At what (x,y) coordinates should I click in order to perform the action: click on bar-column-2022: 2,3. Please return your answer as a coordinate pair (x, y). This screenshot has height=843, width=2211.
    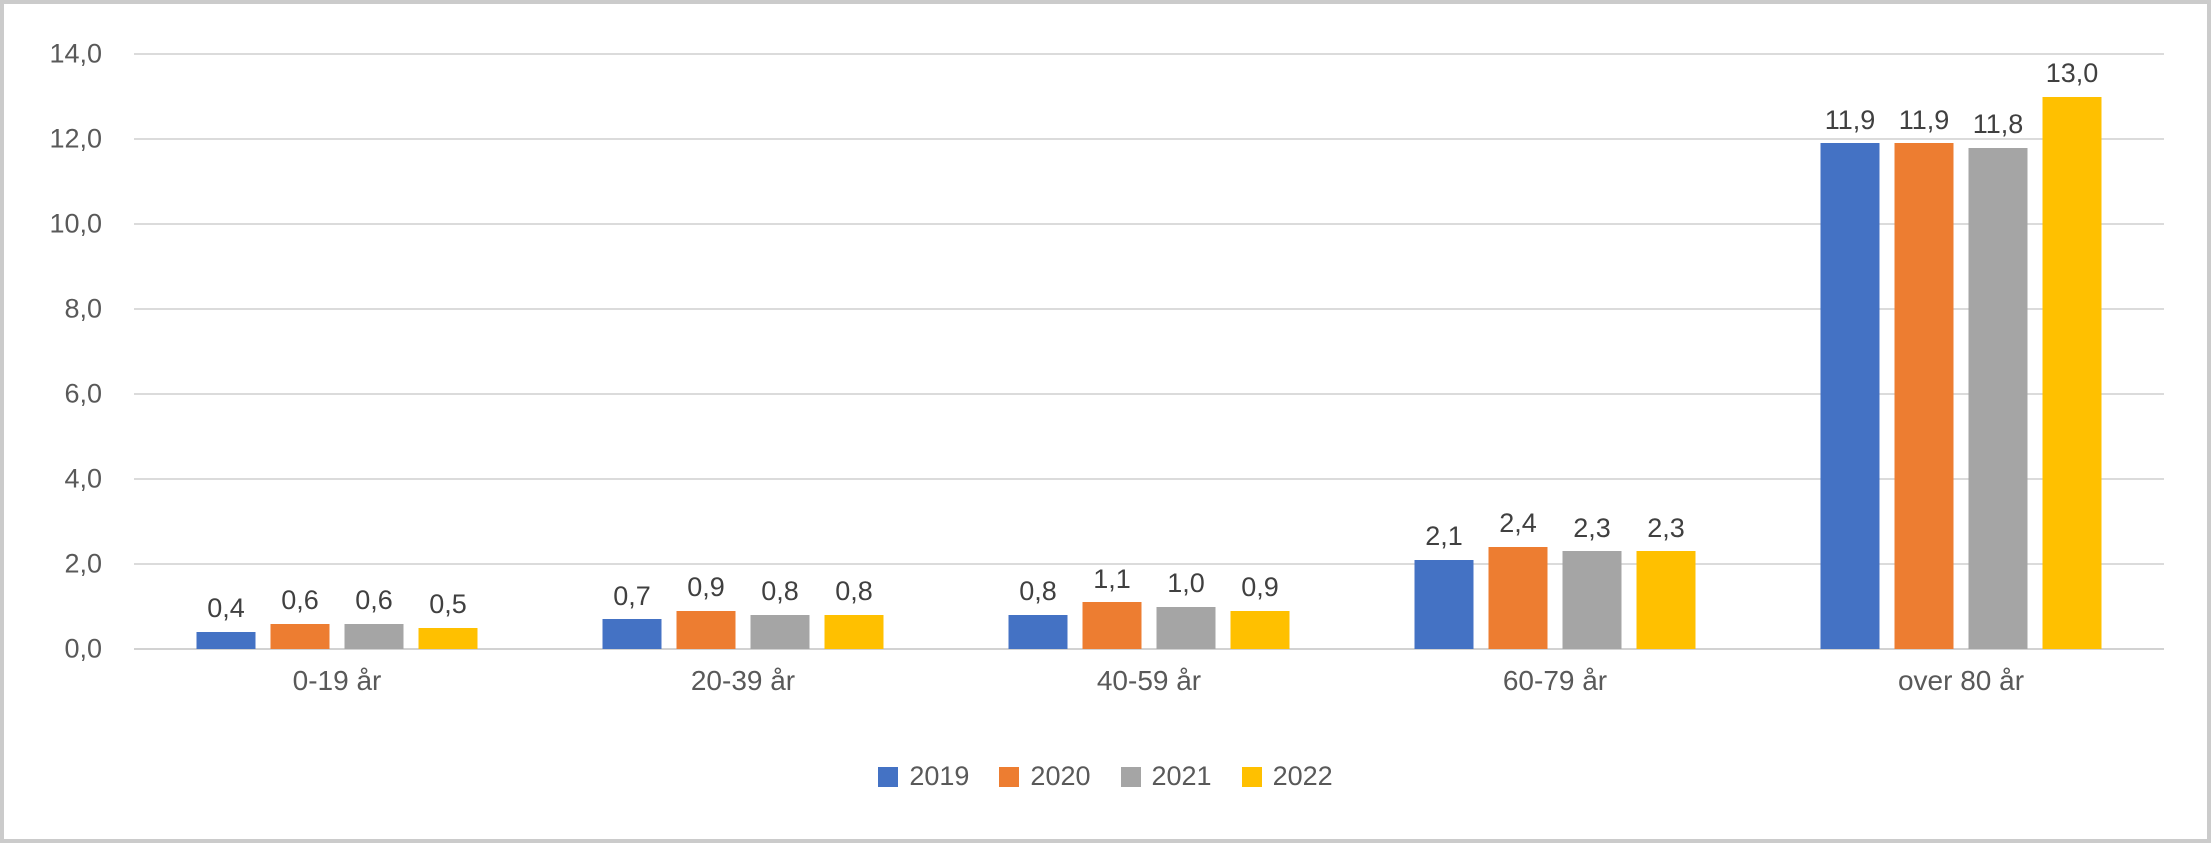
    Looking at the image, I should click on (1666, 580).